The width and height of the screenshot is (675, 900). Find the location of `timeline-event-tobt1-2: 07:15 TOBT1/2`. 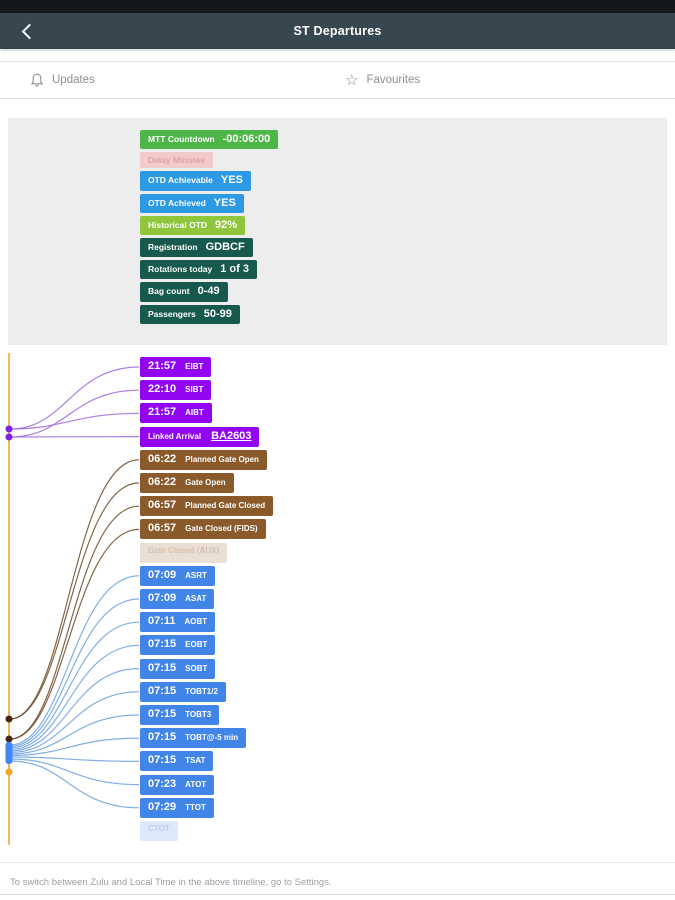

timeline-event-tobt1-2: 07:15 TOBT1/2 is located at coordinates (183, 691).